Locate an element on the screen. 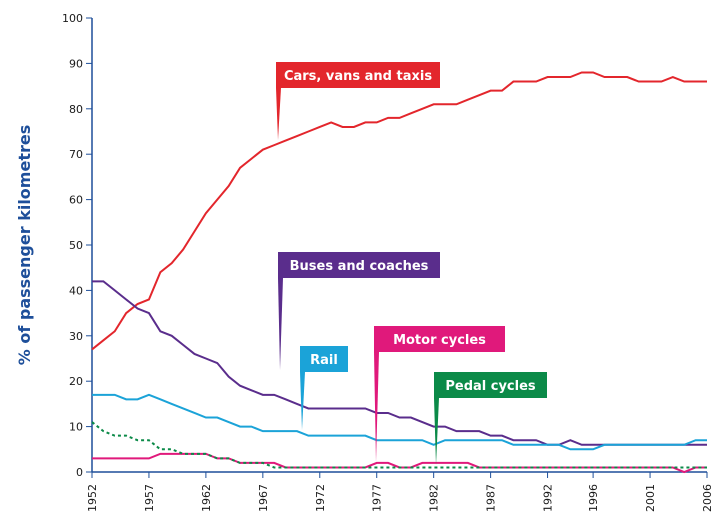 The height and width of the screenshot is (528, 711). y-tick-label: 50 is located at coordinates (76, 245).